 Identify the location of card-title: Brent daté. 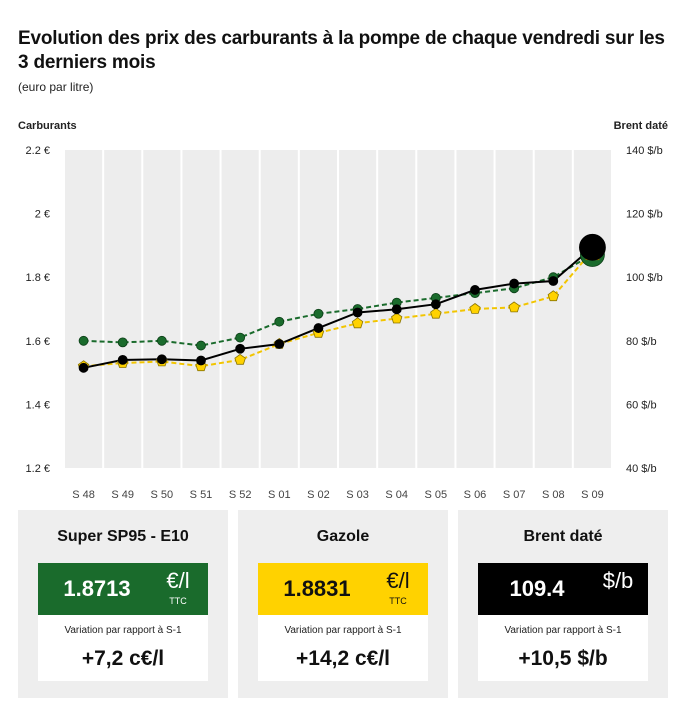
(563, 536).